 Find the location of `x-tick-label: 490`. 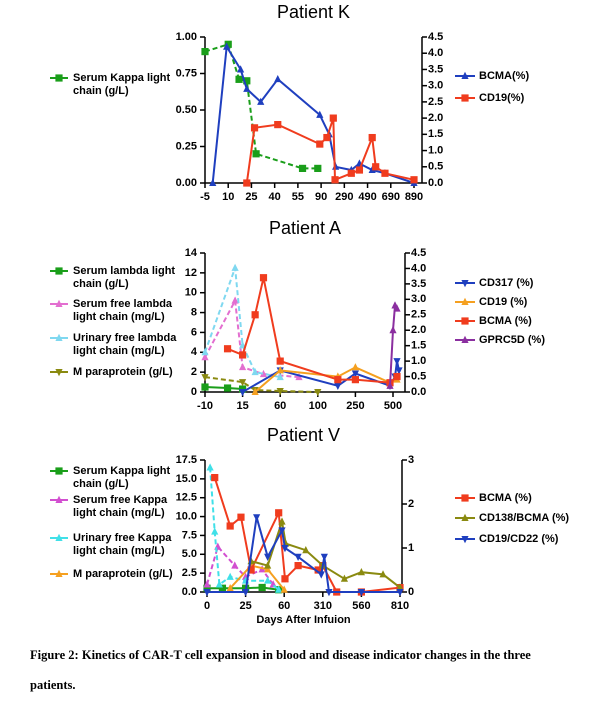

x-tick-label: 490 is located at coordinates (367, 197).